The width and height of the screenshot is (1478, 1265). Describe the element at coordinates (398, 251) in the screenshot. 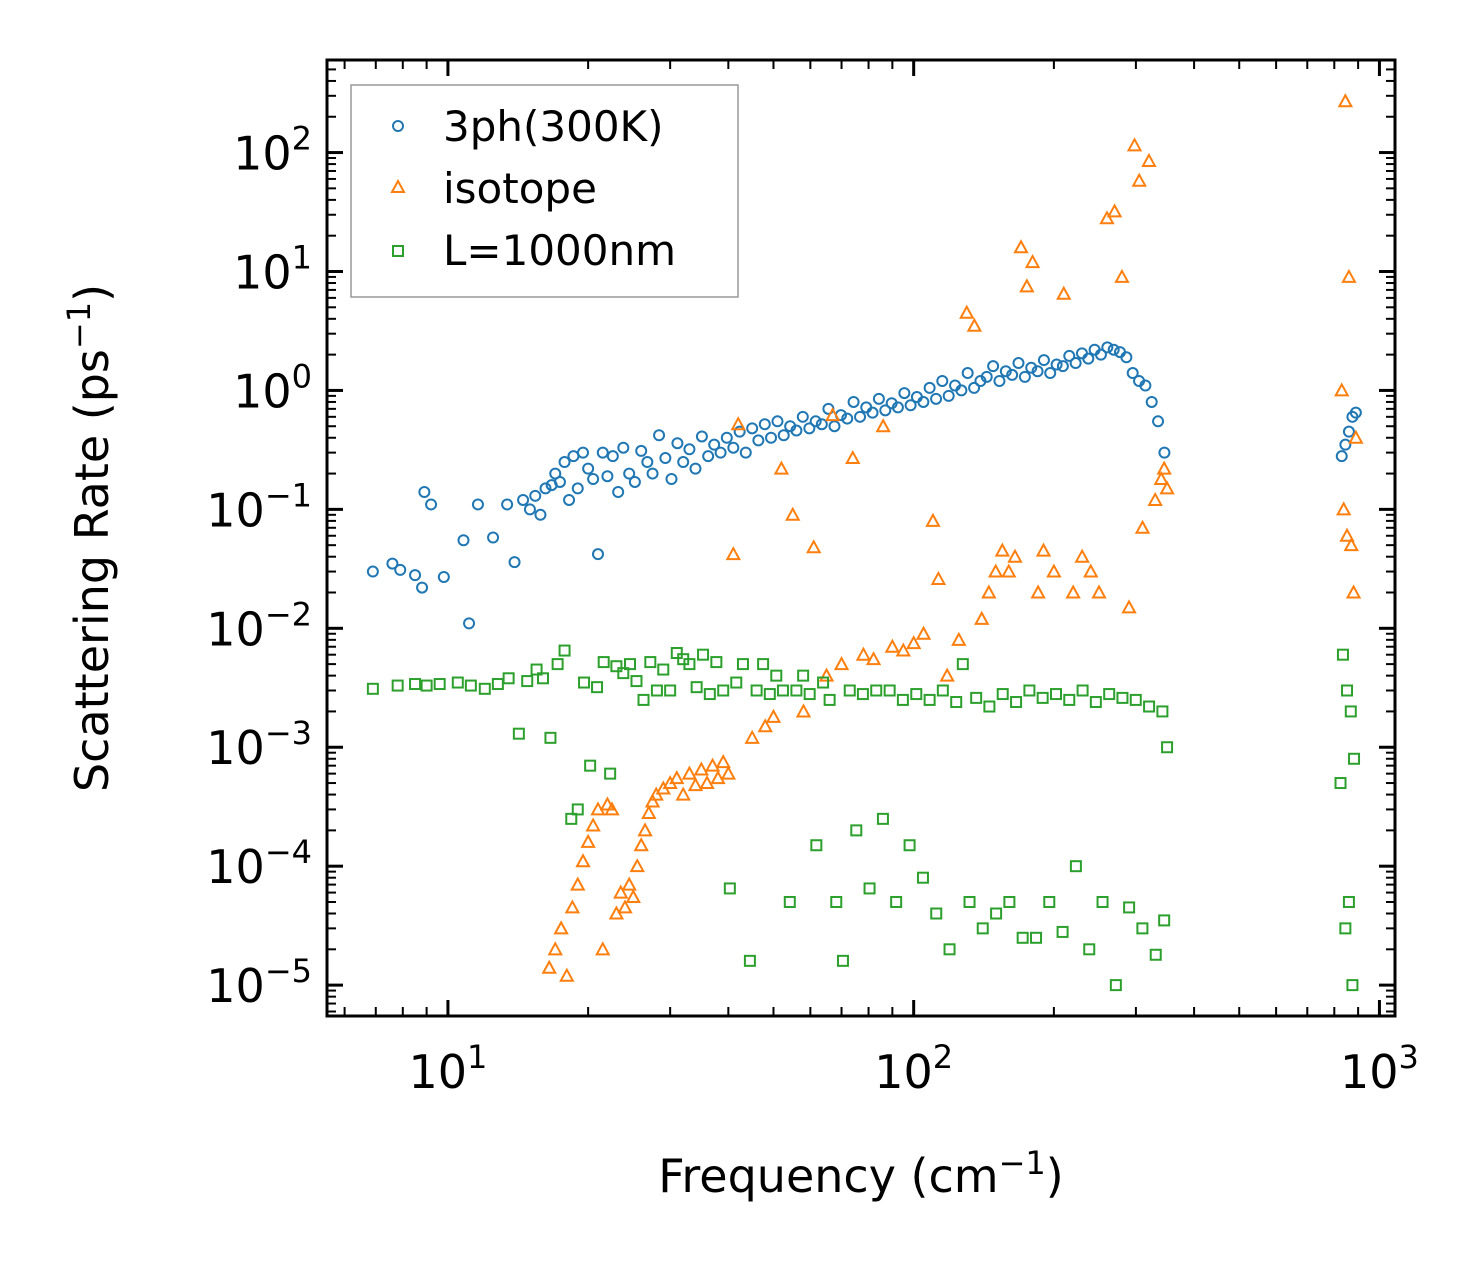

I see `legend-marker-square` at that location.